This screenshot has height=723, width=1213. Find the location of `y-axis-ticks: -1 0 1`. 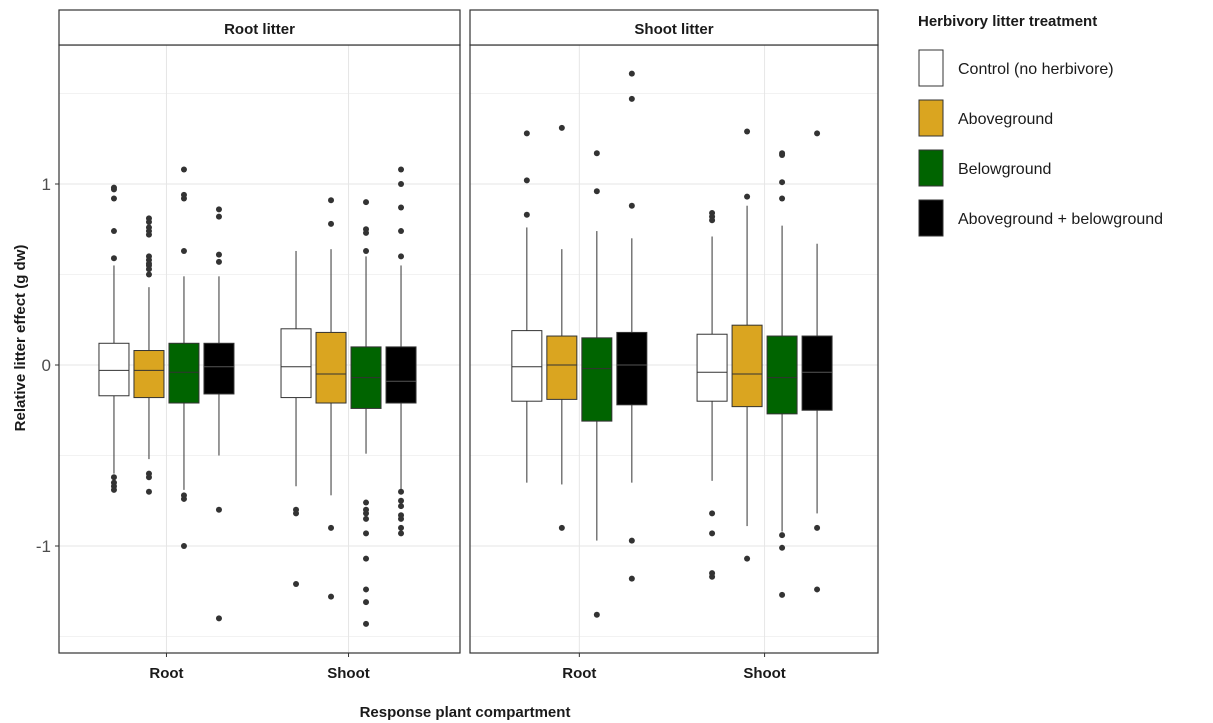

y-axis-ticks: -1 0 1 is located at coordinates (47, 365).